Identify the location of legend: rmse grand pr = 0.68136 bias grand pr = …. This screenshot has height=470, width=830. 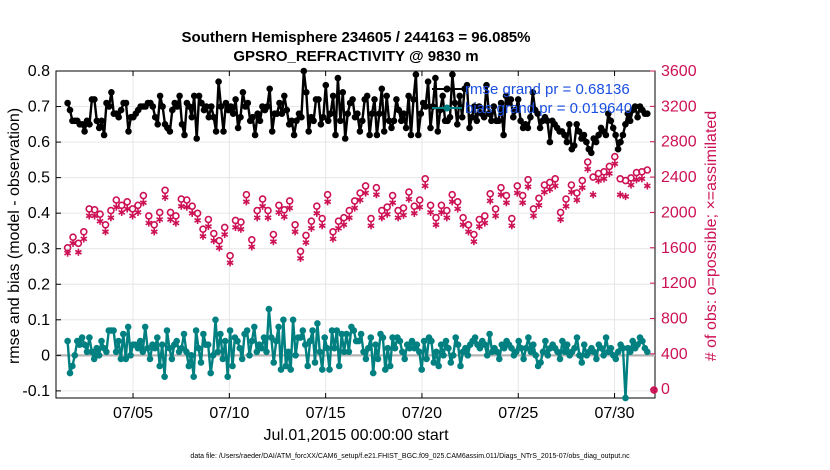
(532, 99).